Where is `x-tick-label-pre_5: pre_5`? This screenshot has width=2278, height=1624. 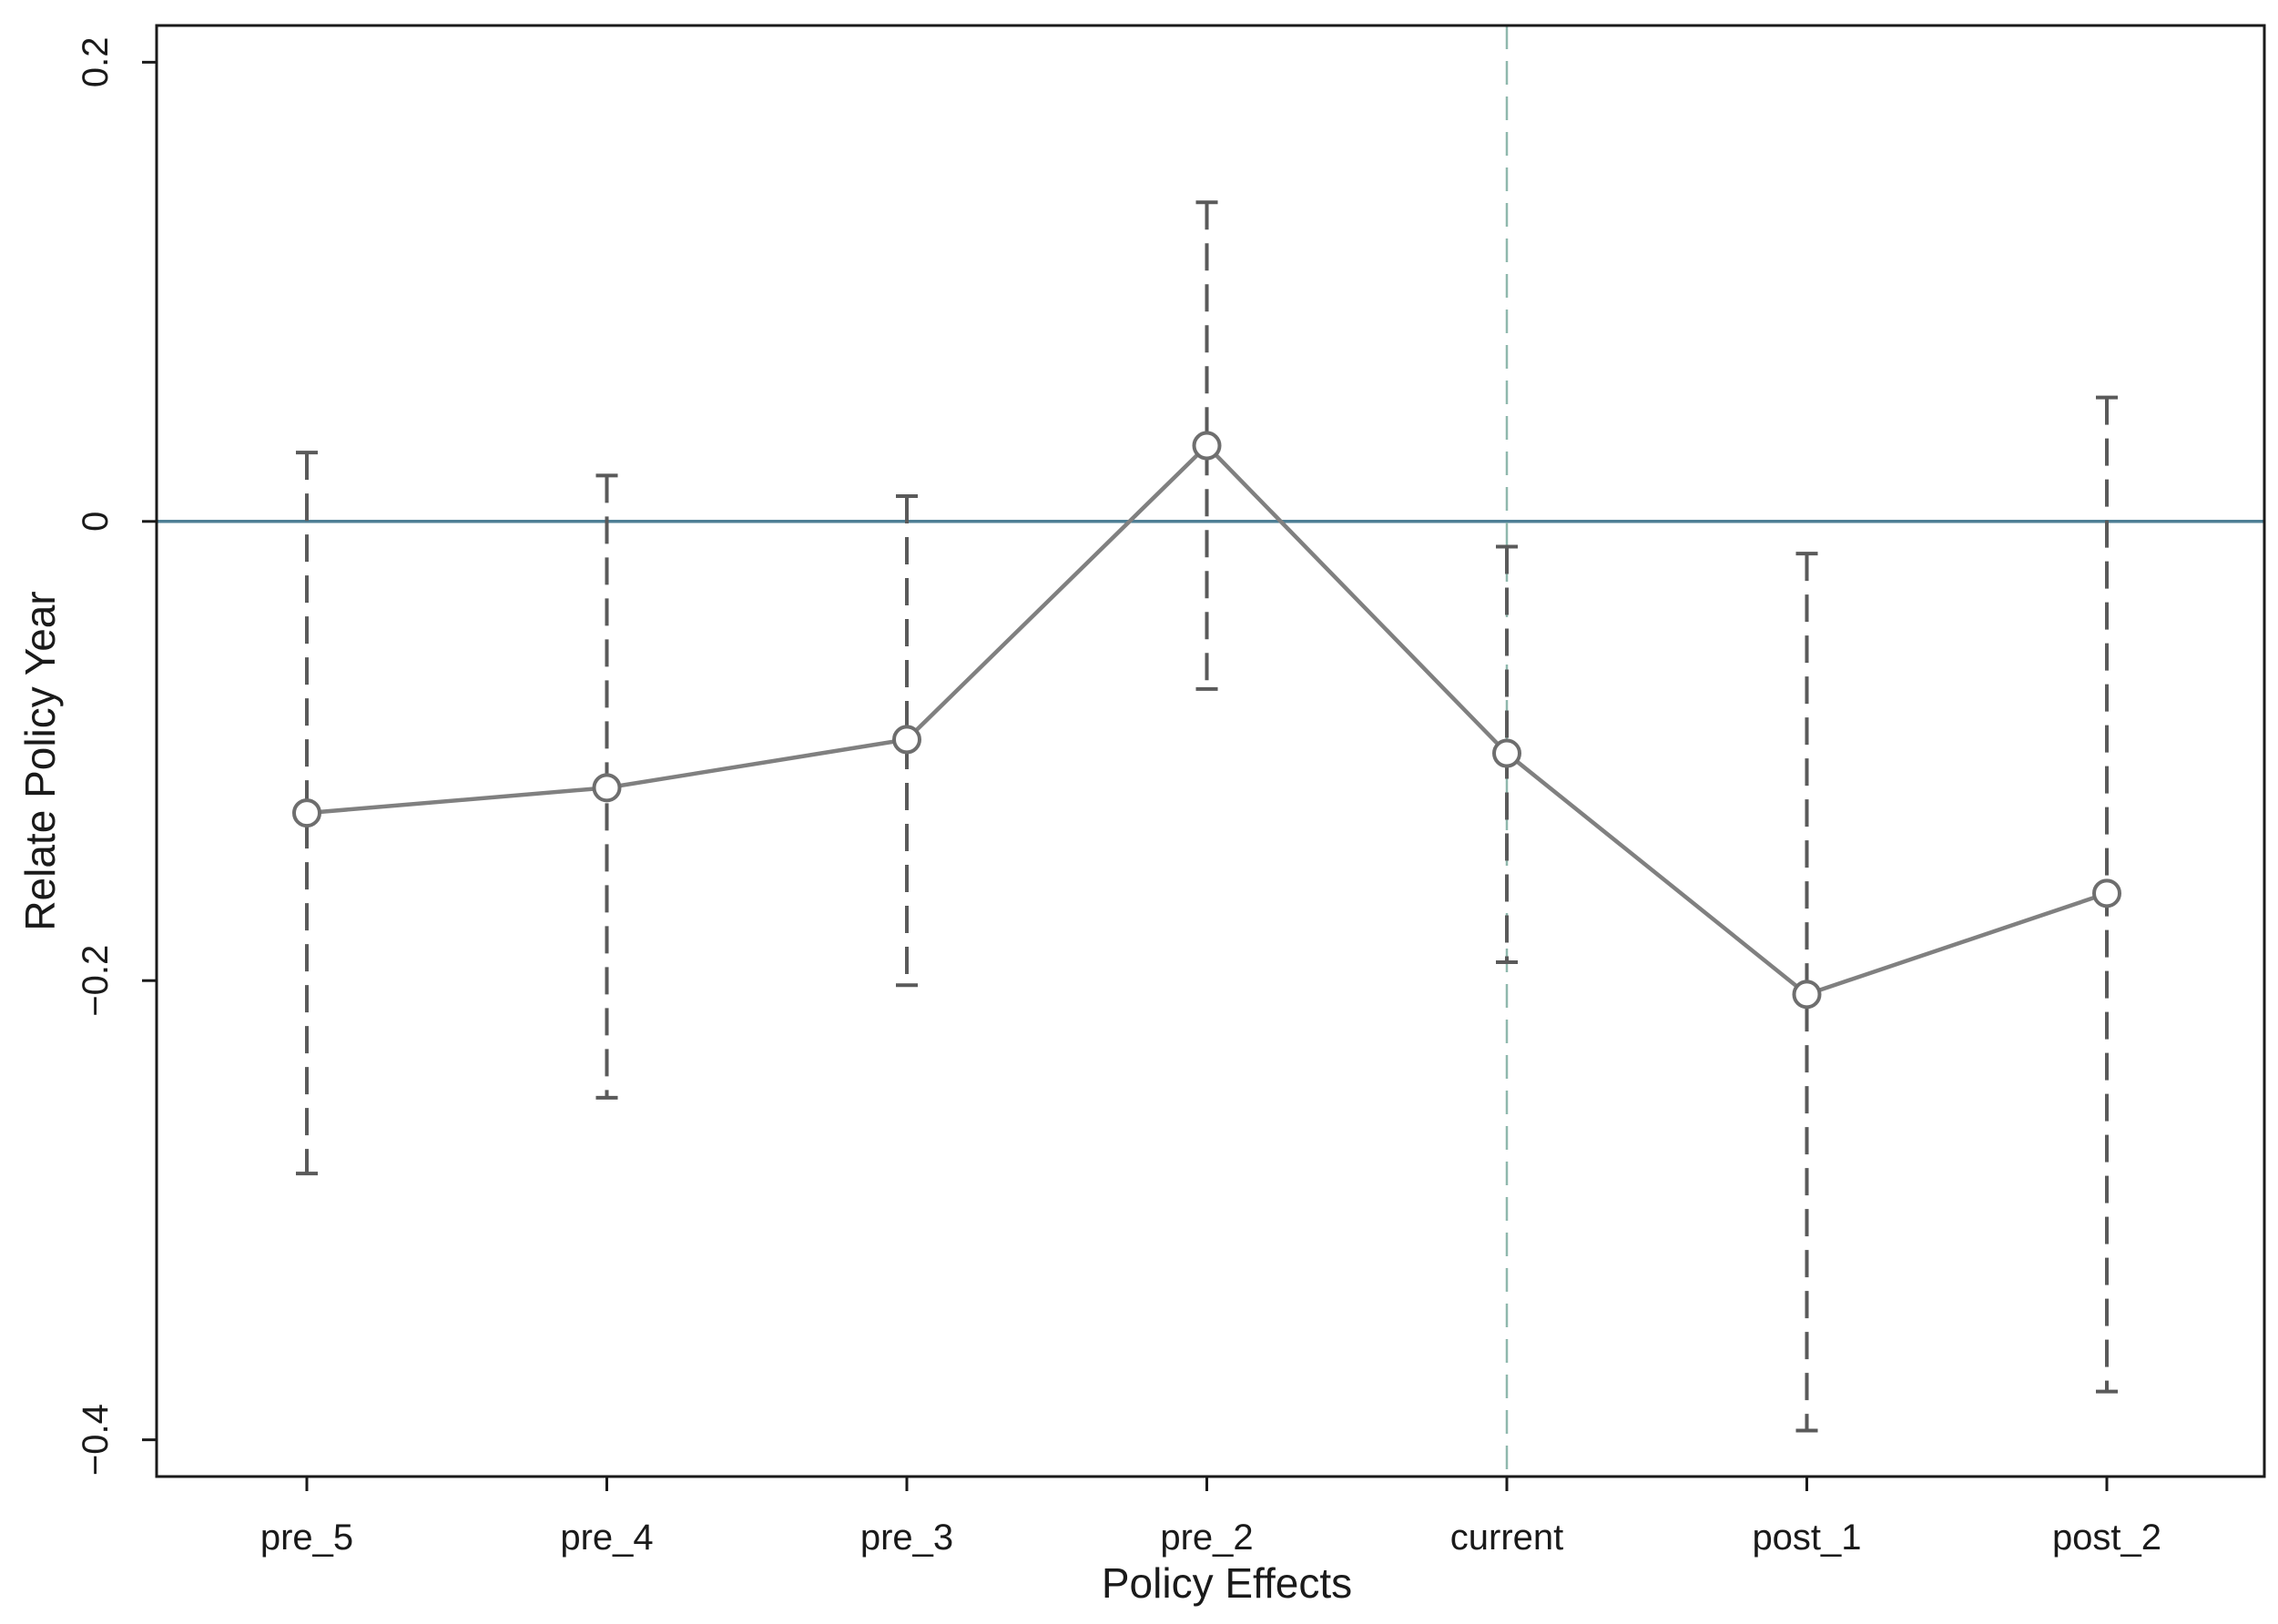
x-tick-label-pre_5: pre_5 is located at coordinates (306, 1537).